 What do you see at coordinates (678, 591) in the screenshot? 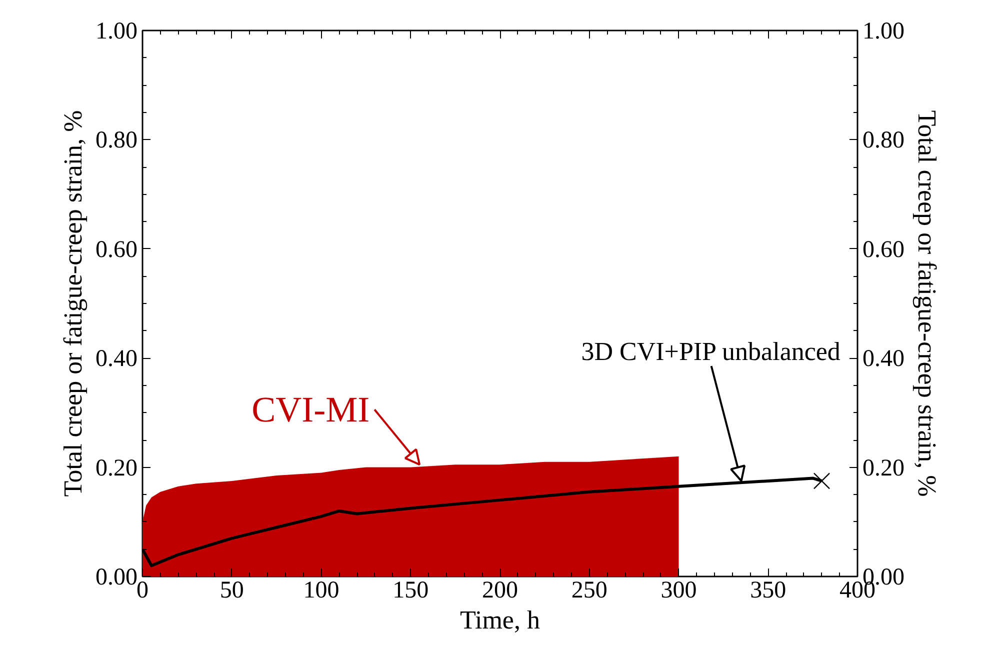
I see `x-tick-label: 300` at bounding box center [678, 591].